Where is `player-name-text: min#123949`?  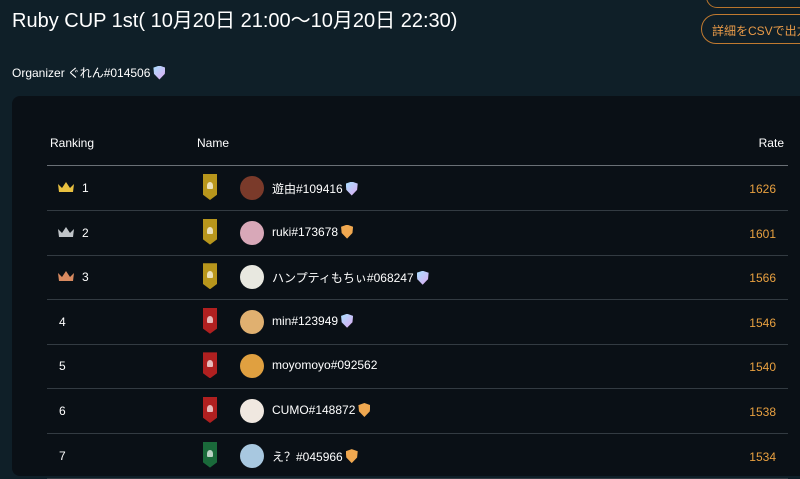 player-name-text: min#123949 is located at coordinates (305, 320).